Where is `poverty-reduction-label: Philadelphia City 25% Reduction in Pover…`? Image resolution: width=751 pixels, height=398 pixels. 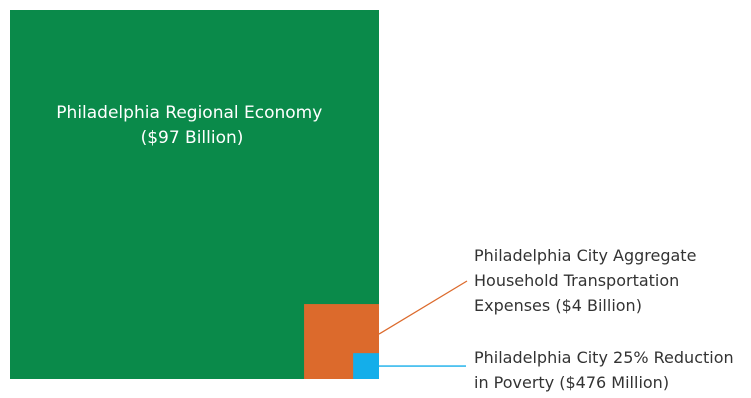 poverty-reduction-label: Philadelphia City 25% Reduction in Pover… is located at coordinates (606, 370).